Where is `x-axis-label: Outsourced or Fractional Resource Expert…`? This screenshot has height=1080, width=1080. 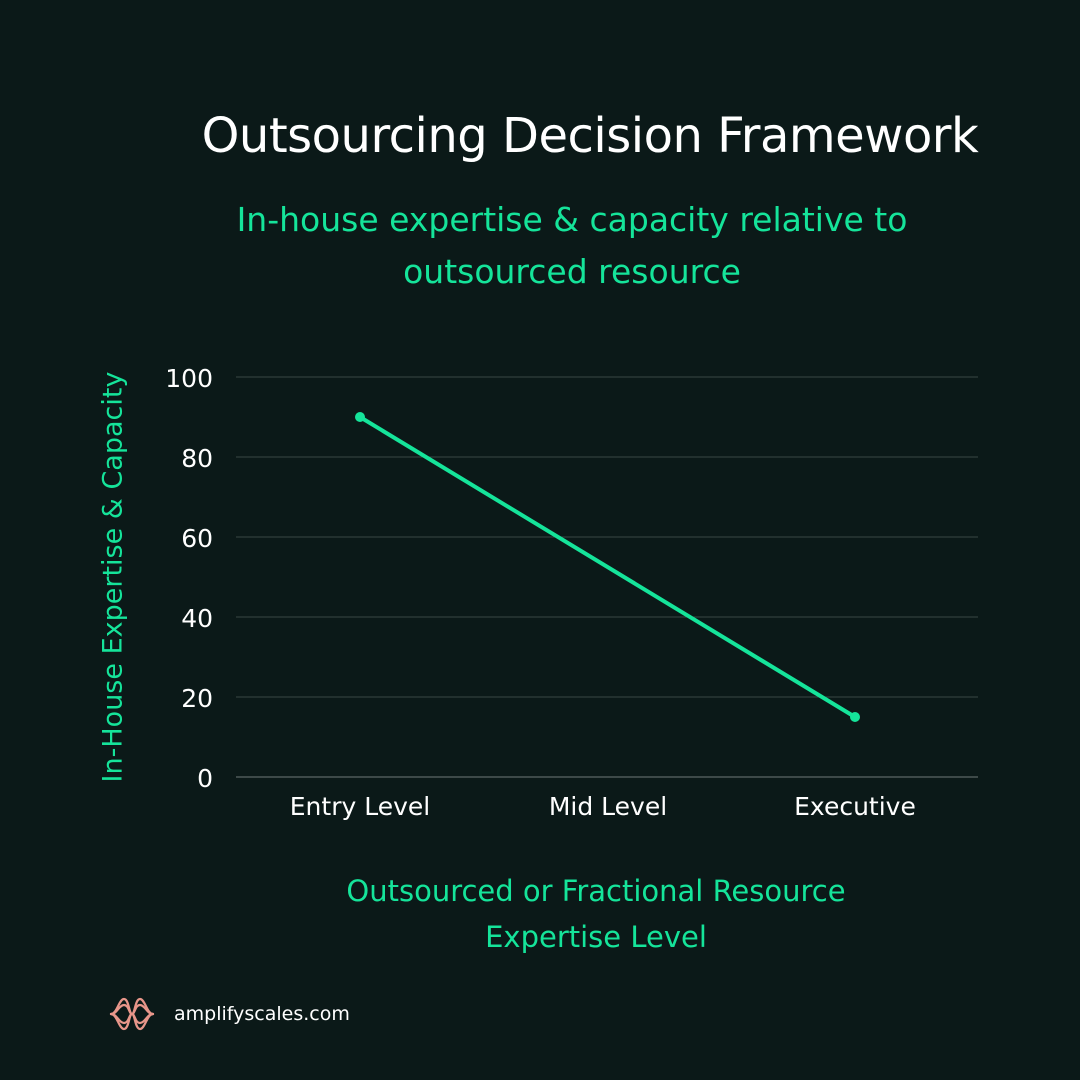 x-axis-label: Outsourced or Fractional Resource Expert… is located at coordinates (596, 914).